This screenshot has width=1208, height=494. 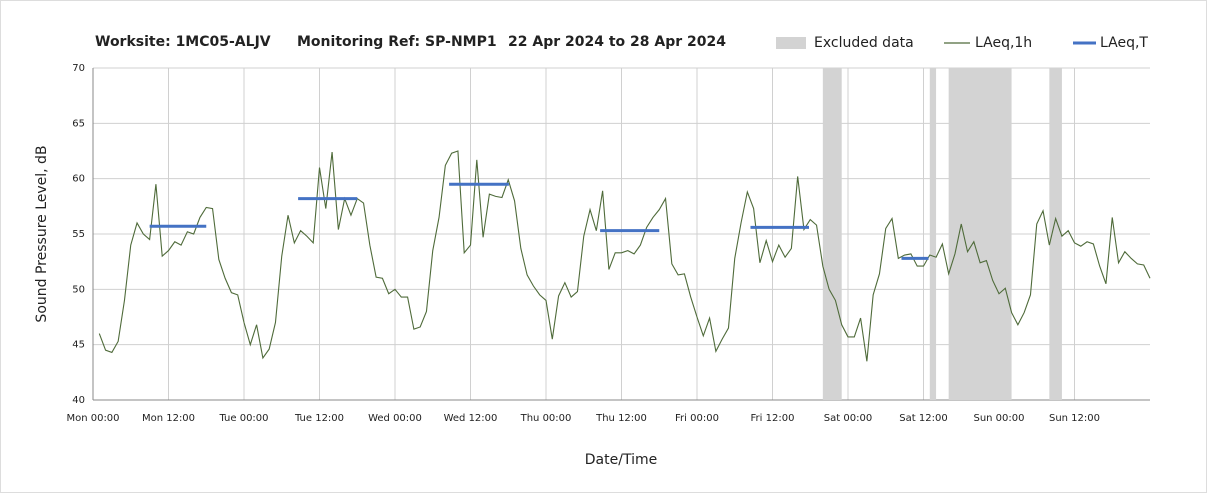 I want to click on y-tick-label: 55, so click(x=78, y=234).